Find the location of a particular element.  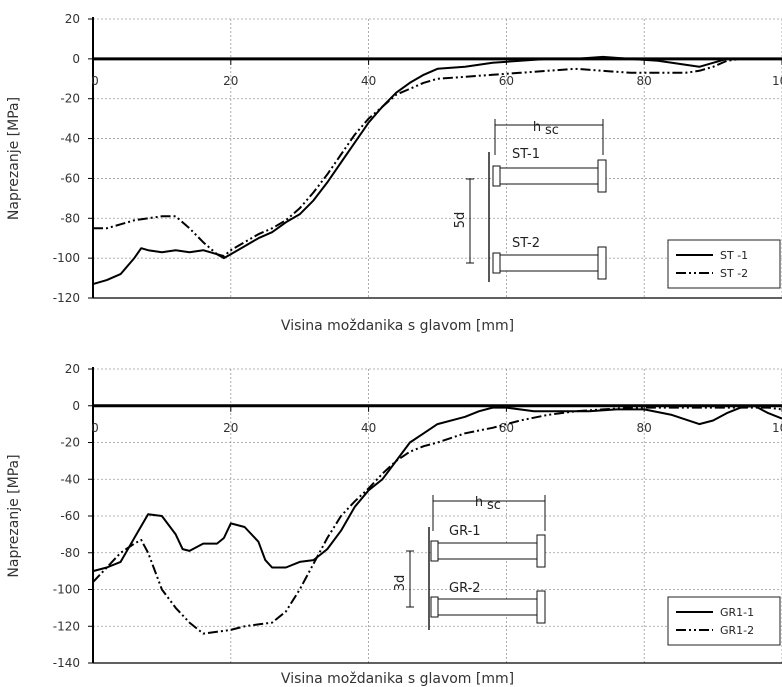

y-tick-label: -140 is located at coordinates (66, 663).